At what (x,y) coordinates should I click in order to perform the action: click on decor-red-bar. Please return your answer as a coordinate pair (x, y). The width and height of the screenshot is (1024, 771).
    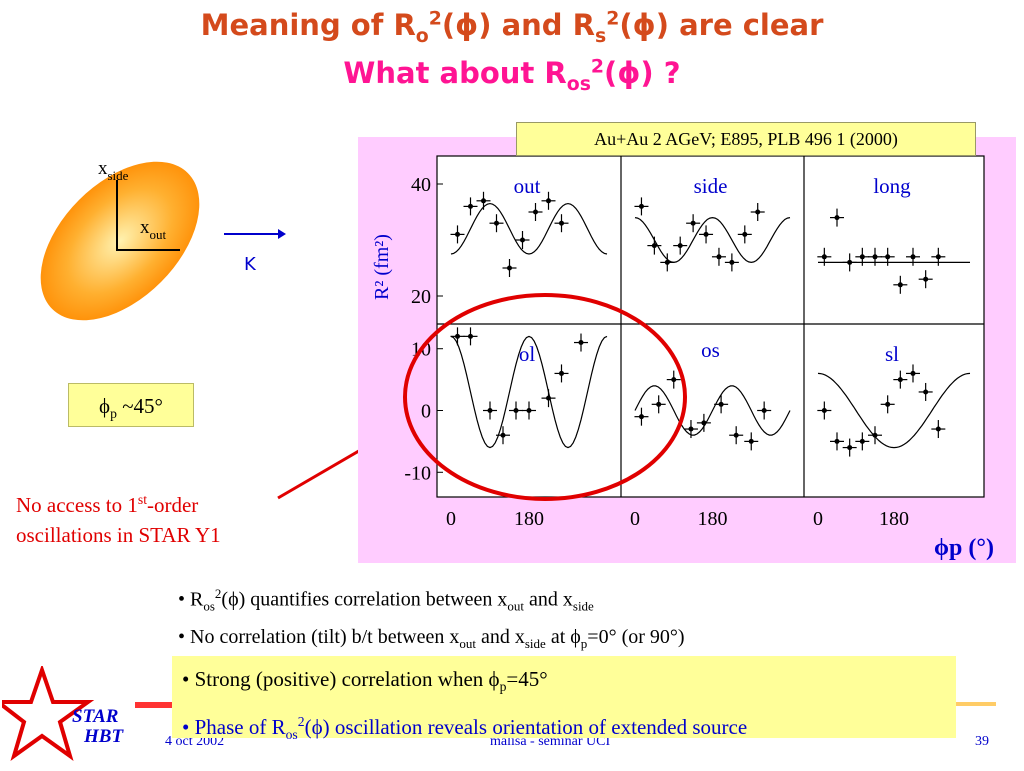
    Looking at the image, I should click on (155, 705).